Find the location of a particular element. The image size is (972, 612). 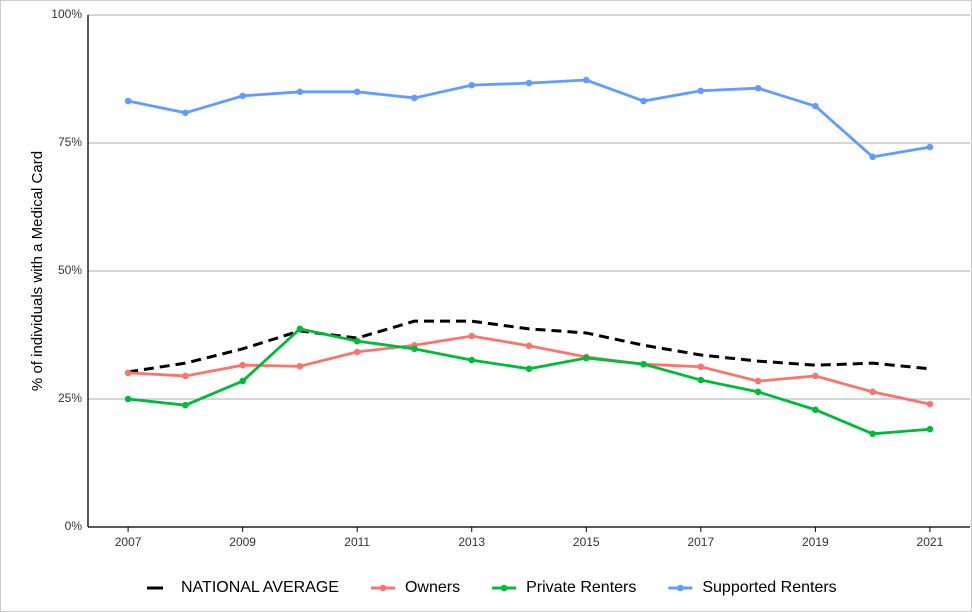

x-tick-label: 2013 is located at coordinates (471, 542).